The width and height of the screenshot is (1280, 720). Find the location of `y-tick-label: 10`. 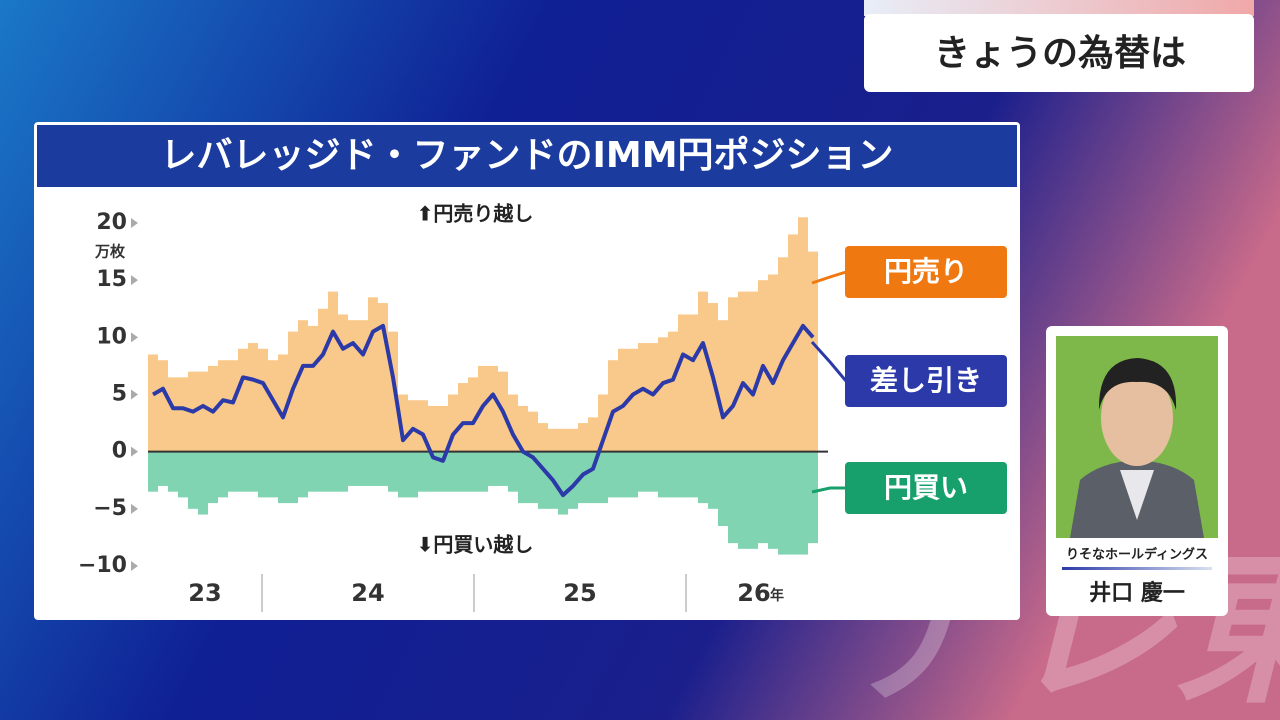

y-tick-label: 10 is located at coordinates (111, 336).